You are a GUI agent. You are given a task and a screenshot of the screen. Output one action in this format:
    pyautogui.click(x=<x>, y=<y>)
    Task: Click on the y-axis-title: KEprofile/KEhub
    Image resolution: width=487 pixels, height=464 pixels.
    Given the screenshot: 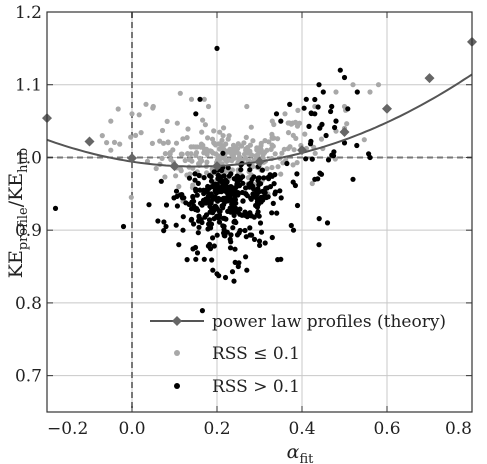 What is the action you would take?
    pyautogui.click(x=18, y=213)
    